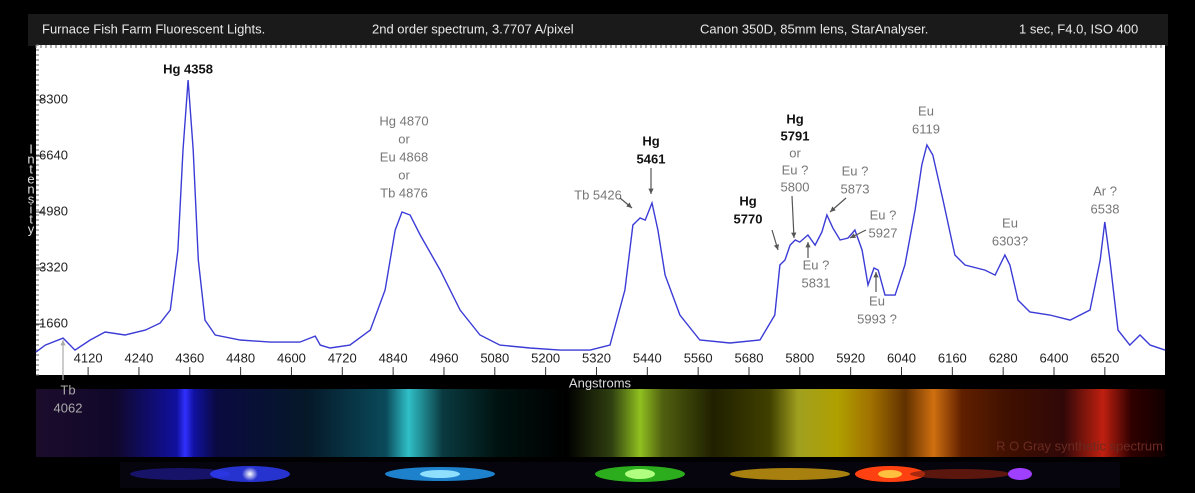 Image resolution: width=1195 pixels, height=493 pixels. I want to click on title: Furnace Fish Farm Fluorescent Lights., so click(153, 28).